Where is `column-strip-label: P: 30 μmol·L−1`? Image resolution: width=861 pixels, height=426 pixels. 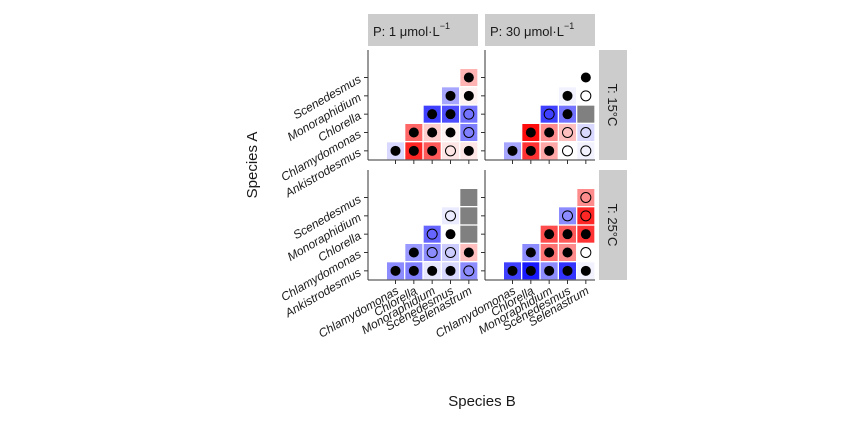
column-strip-label: P: 30 μmol·L−1 is located at coordinates (532, 30).